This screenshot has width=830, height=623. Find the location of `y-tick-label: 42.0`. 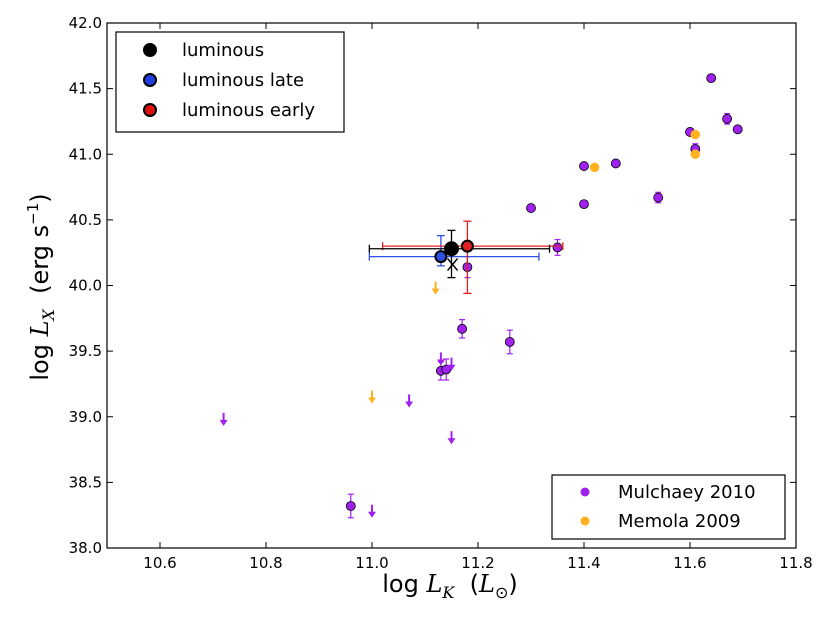

y-tick-label: 42.0 is located at coordinates (85, 23).